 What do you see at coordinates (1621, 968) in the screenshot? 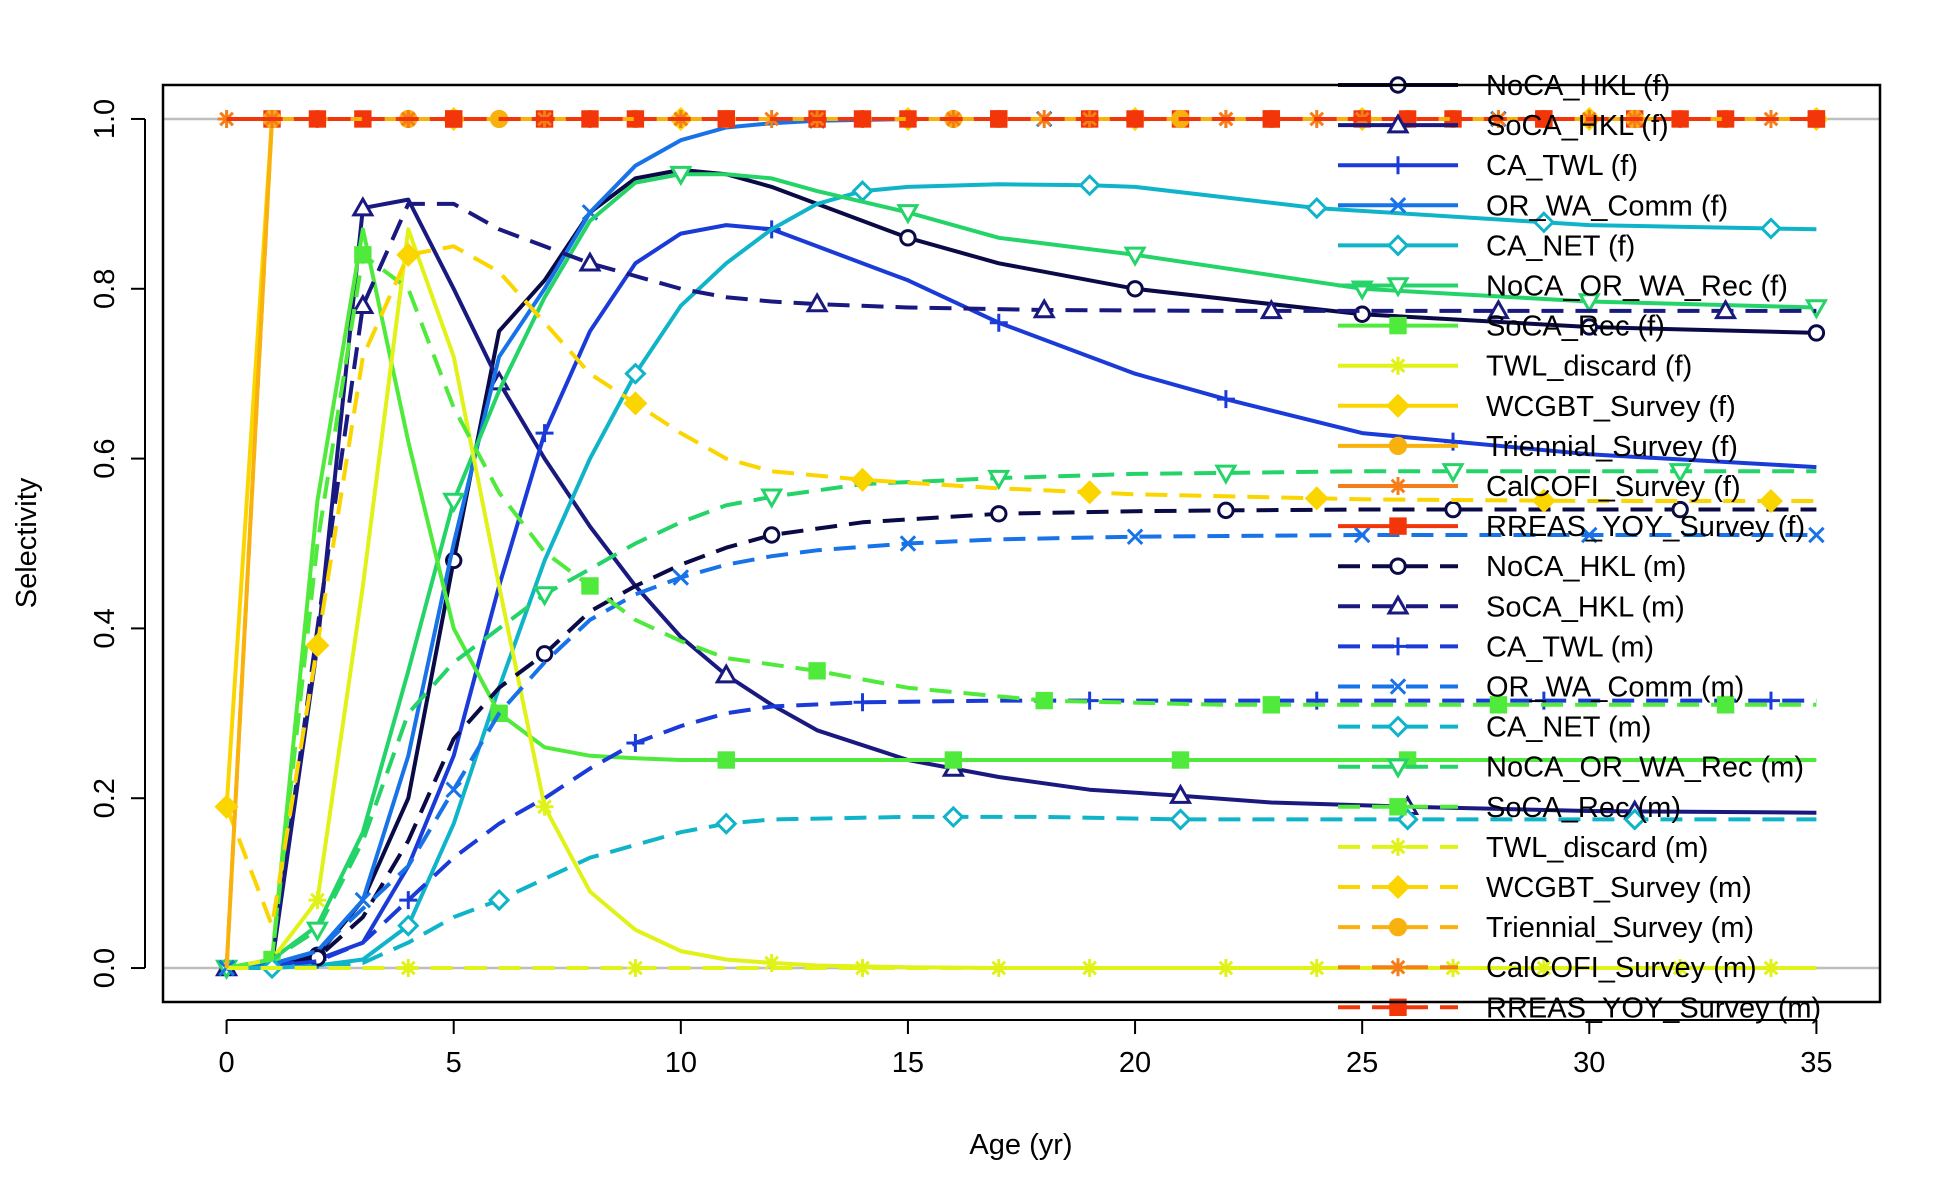
I see `legend-label: CalCOFI_Survey (m)` at bounding box center [1621, 968].